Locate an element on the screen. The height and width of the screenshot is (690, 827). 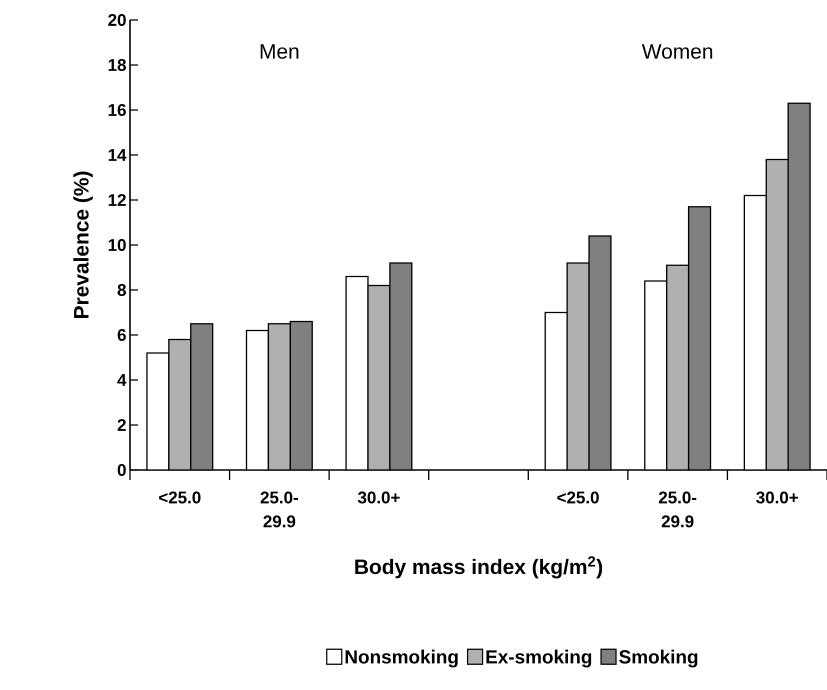
y-tick-label: 16 is located at coordinates (117, 110).